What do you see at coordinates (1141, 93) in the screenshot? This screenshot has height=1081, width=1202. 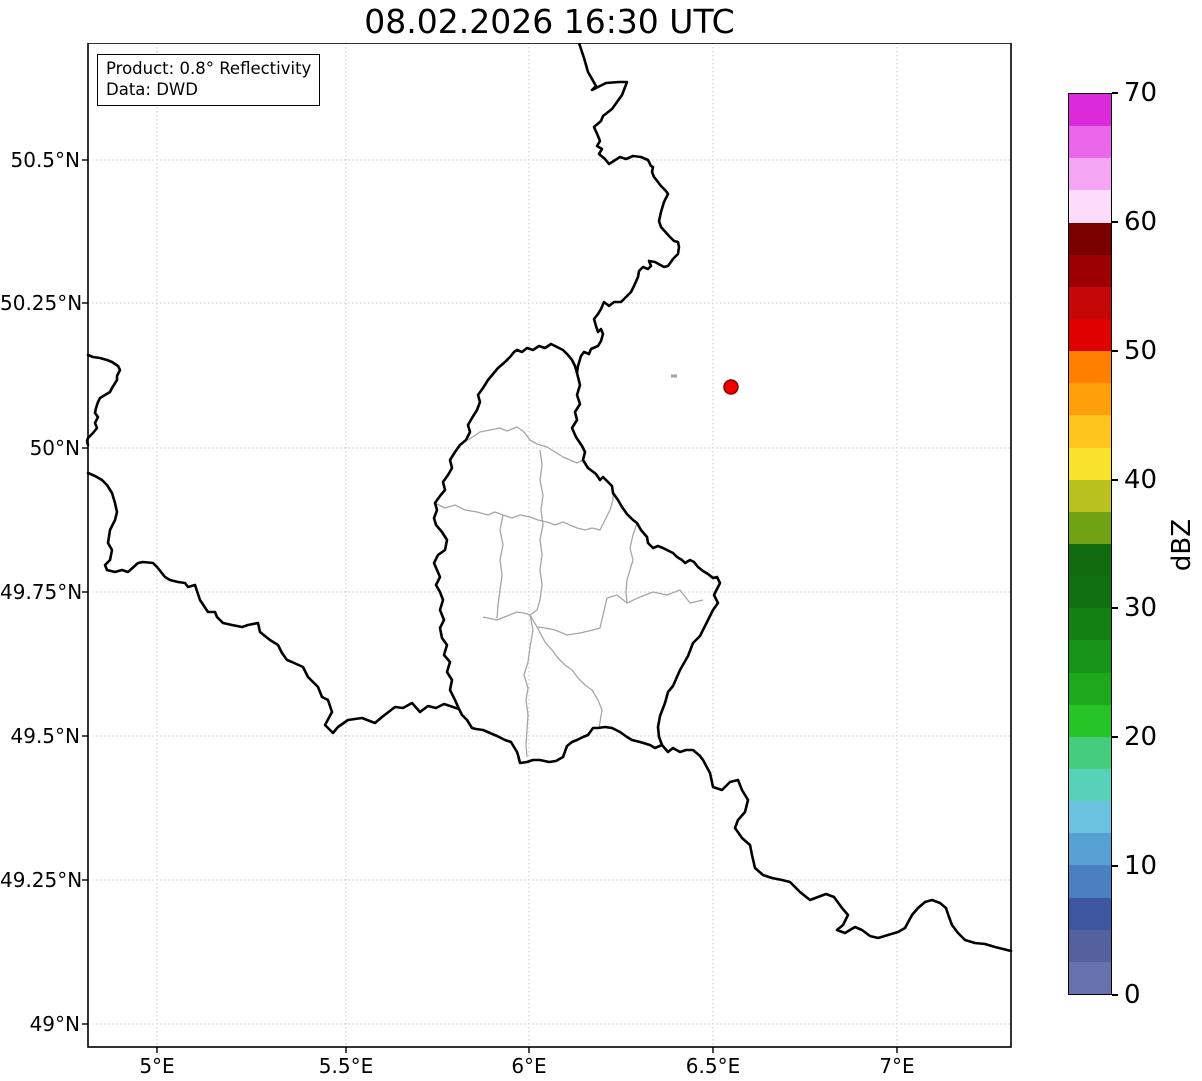 I see `colorbar-tick-label: 70` at bounding box center [1141, 93].